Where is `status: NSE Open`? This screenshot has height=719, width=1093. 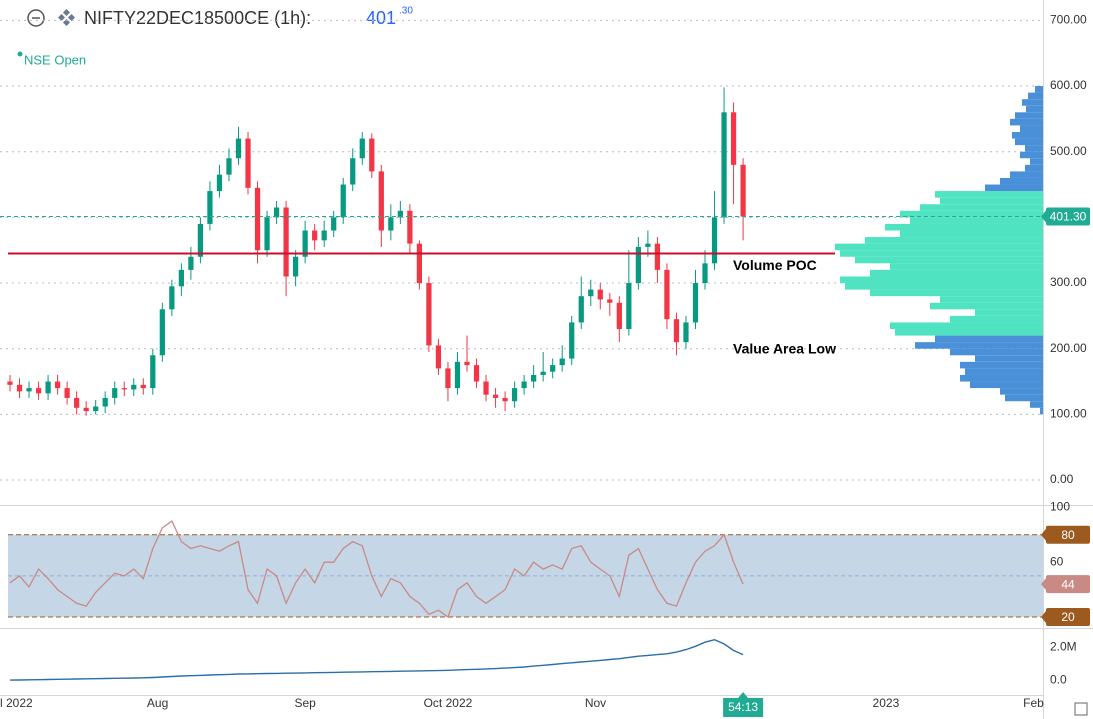 status: NSE Open is located at coordinates (55, 59).